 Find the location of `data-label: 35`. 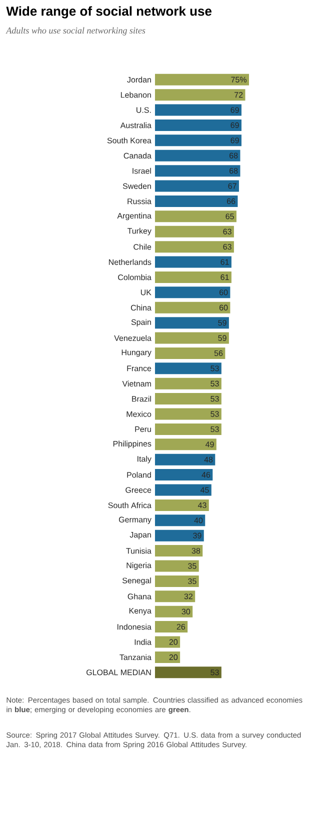

data-label: 35 is located at coordinates (192, 581).